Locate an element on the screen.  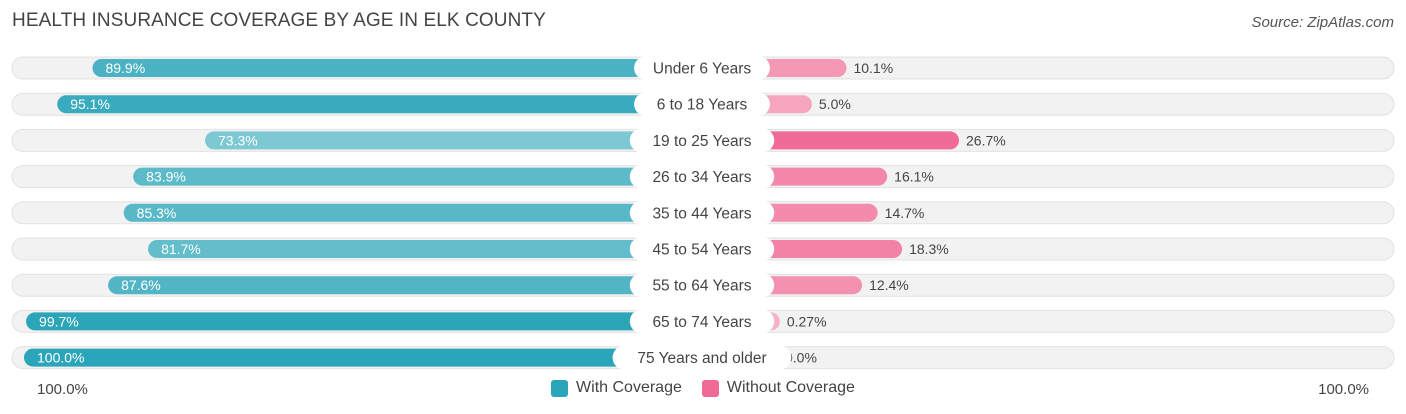
category-label: 35 to 44 Years is located at coordinates (701, 213).